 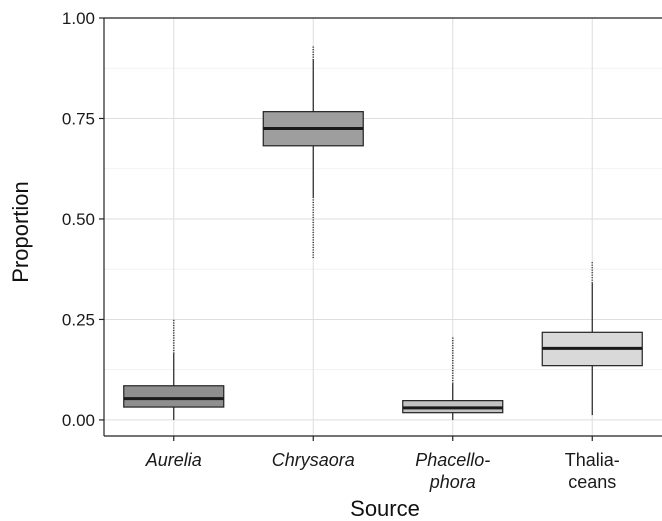 What do you see at coordinates (78, 18) in the screenshot?
I see `y-tick-label: 1.00` at bounding box center [78, 18].